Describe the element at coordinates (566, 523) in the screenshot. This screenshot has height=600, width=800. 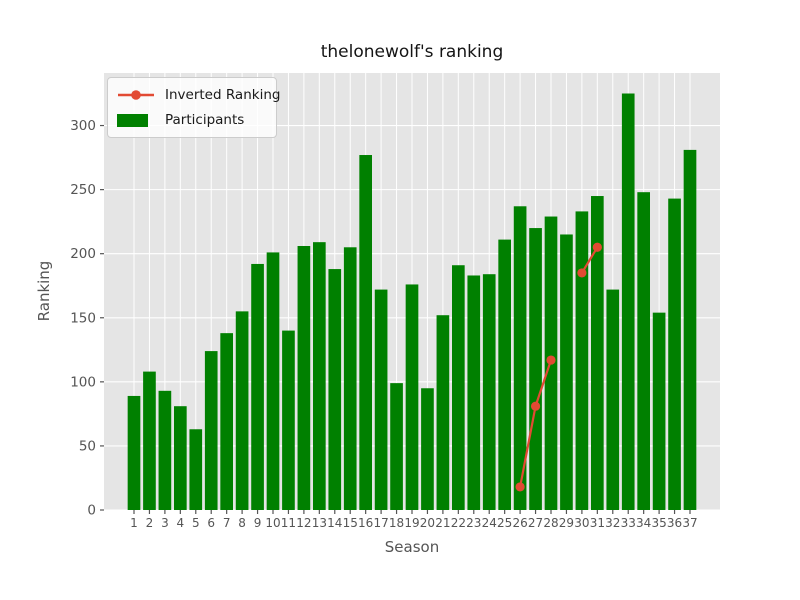
I see `x-tick-label: 29` at that location.